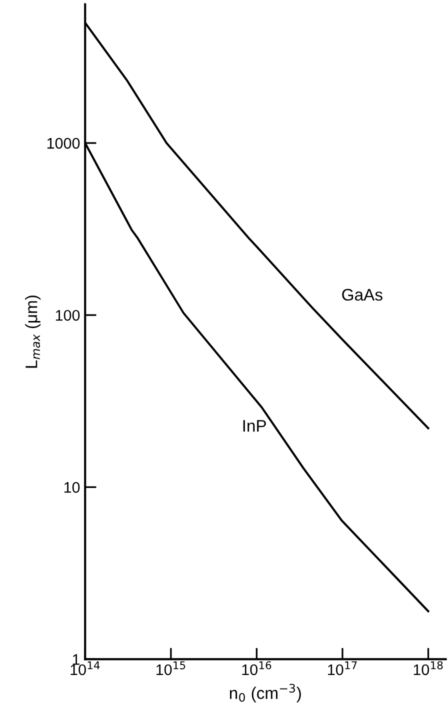 The image size is (448, 722). What do you see at coordinates (428, 668) in the screenshot?
I see `x-tick-label: 10$^{18}$` at bounding box center [428, 668].